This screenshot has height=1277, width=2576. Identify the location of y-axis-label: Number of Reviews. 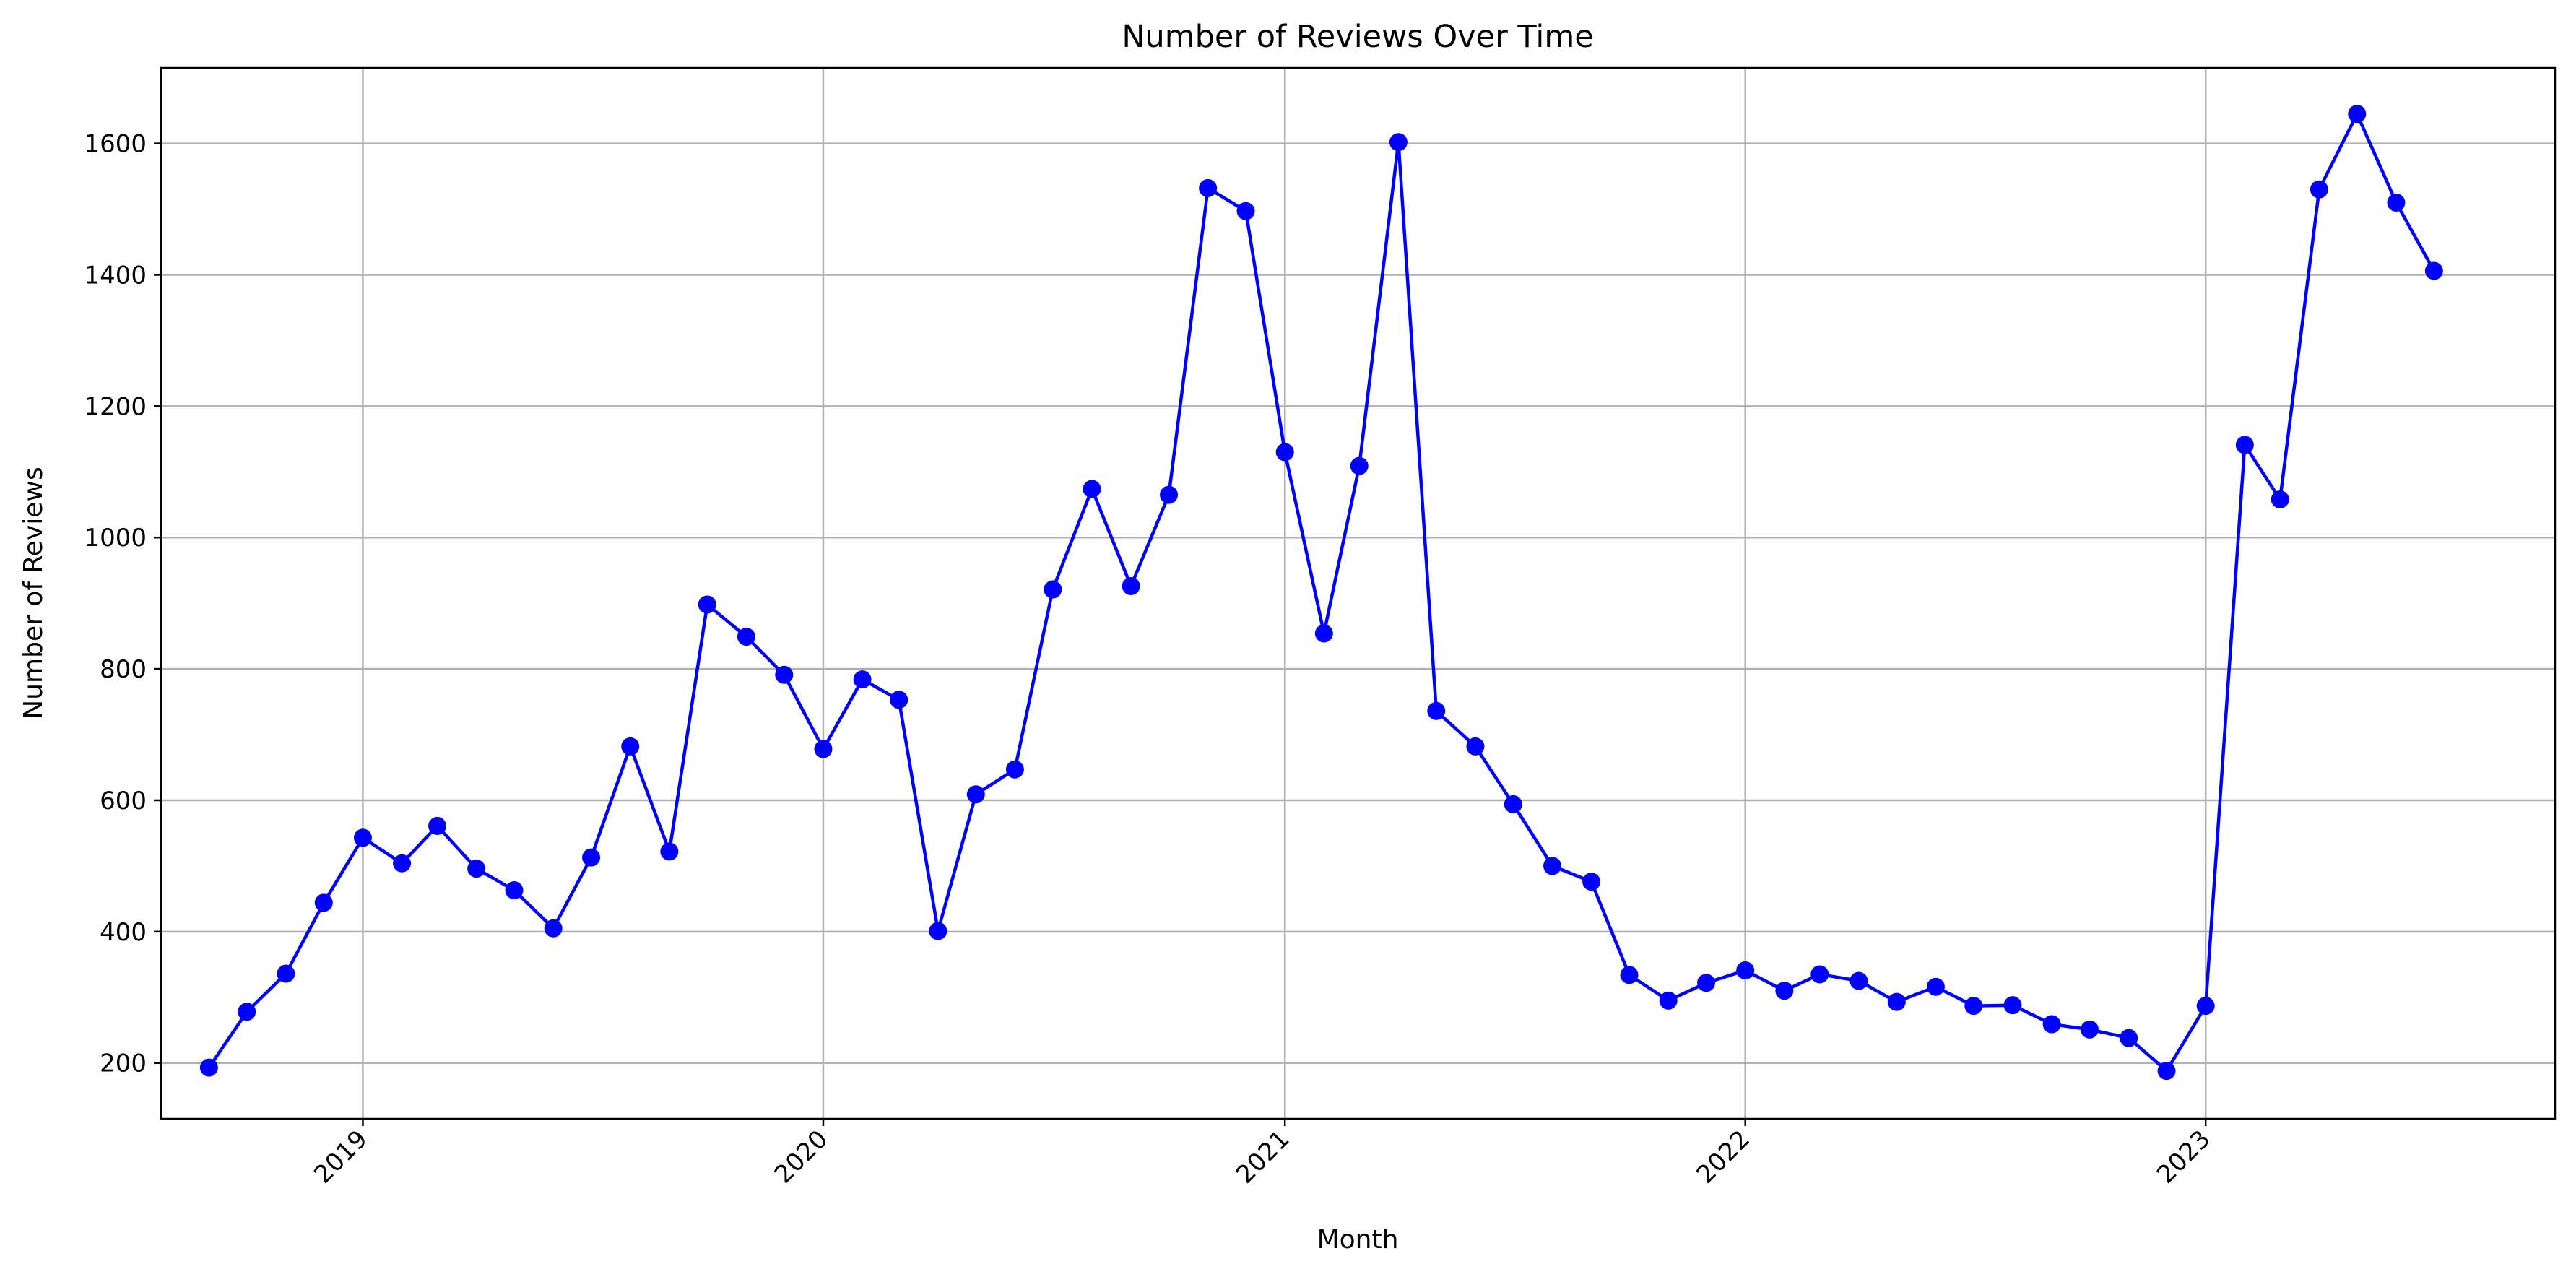
(33, 593).